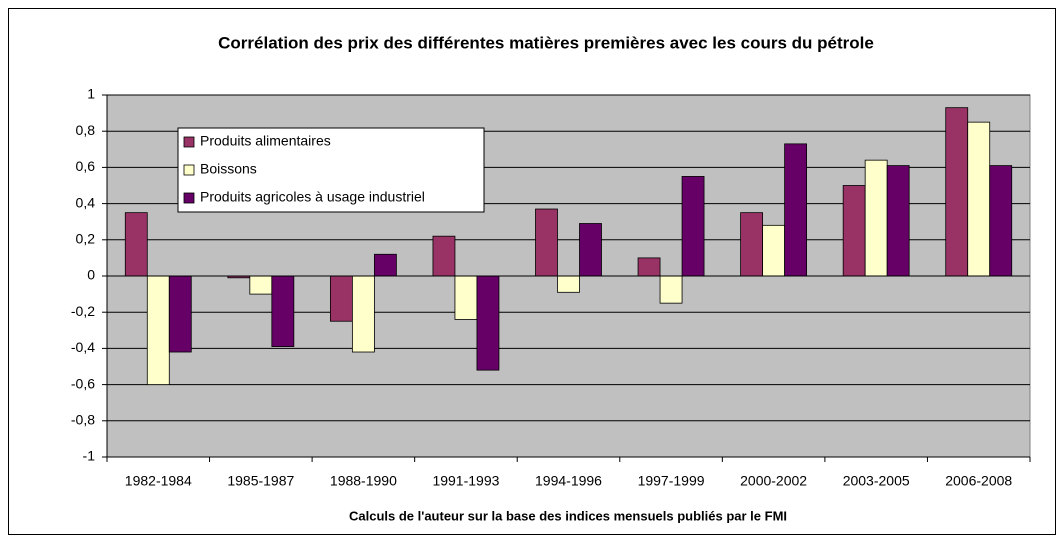 The height and width of the screenshot is (537, 1064). What do you see at coordinates (876, 481) in the screenshot?
I see `x-tick-label: 2003-2005` at bounding box center [876, 481].